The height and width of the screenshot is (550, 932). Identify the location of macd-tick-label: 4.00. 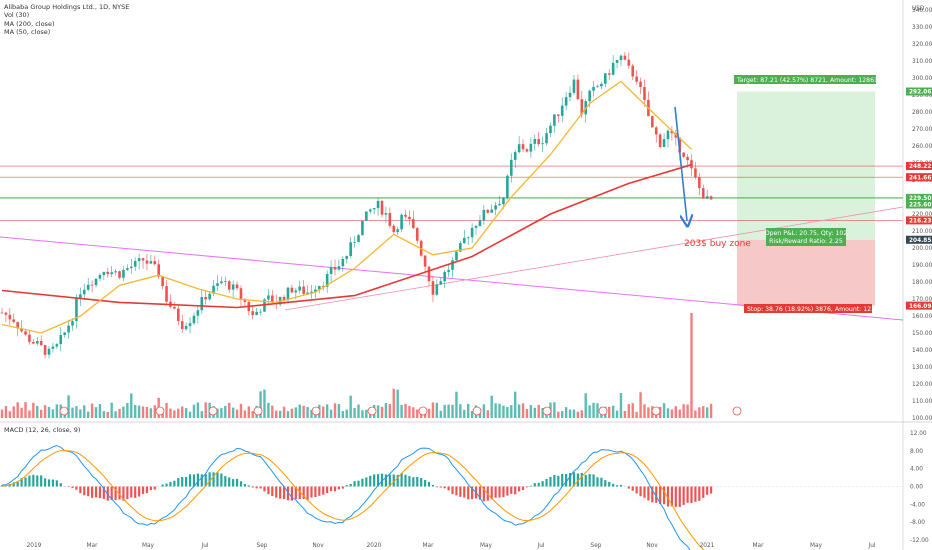
(916, 470).